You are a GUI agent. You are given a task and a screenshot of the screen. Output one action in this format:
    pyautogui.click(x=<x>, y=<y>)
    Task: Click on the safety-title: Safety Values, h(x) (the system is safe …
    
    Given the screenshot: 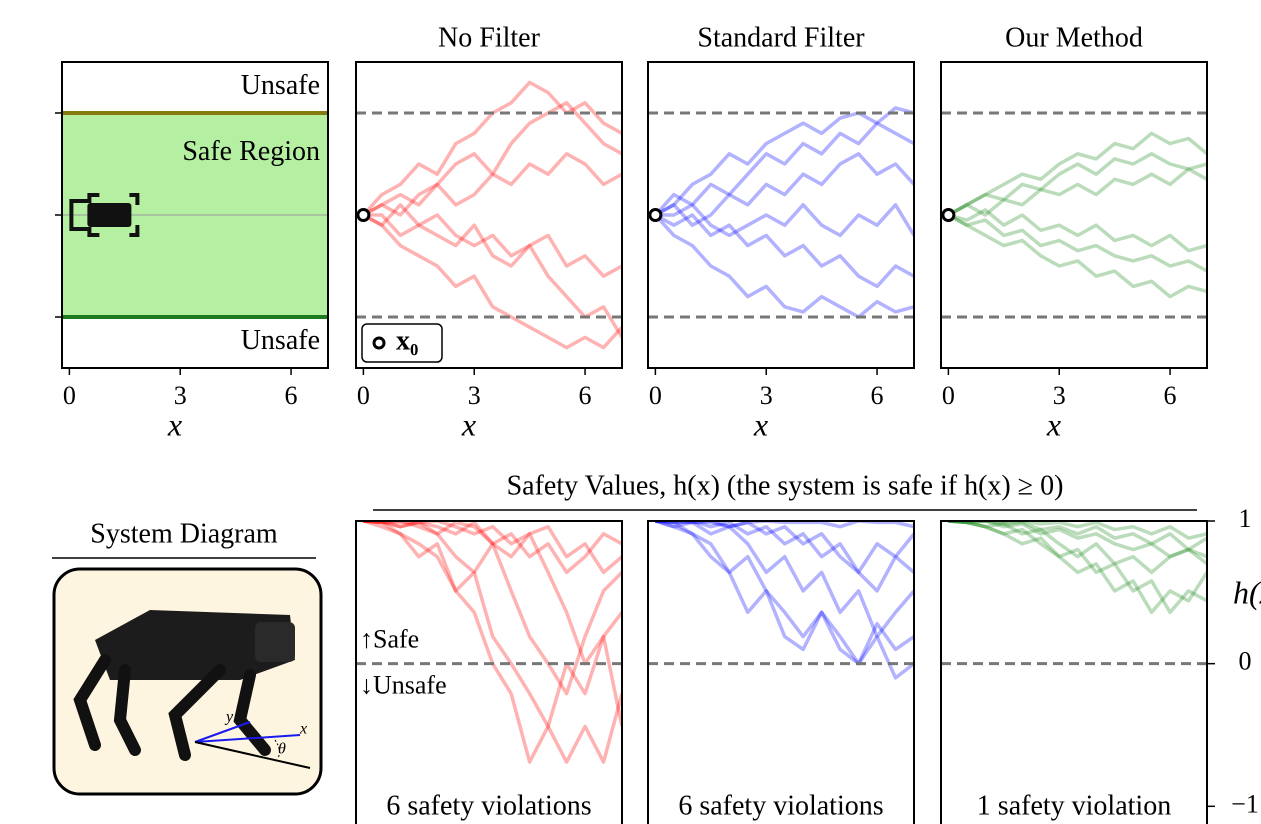 What is the action you would take?
    pyautogui.click(x=785, y=485)
    